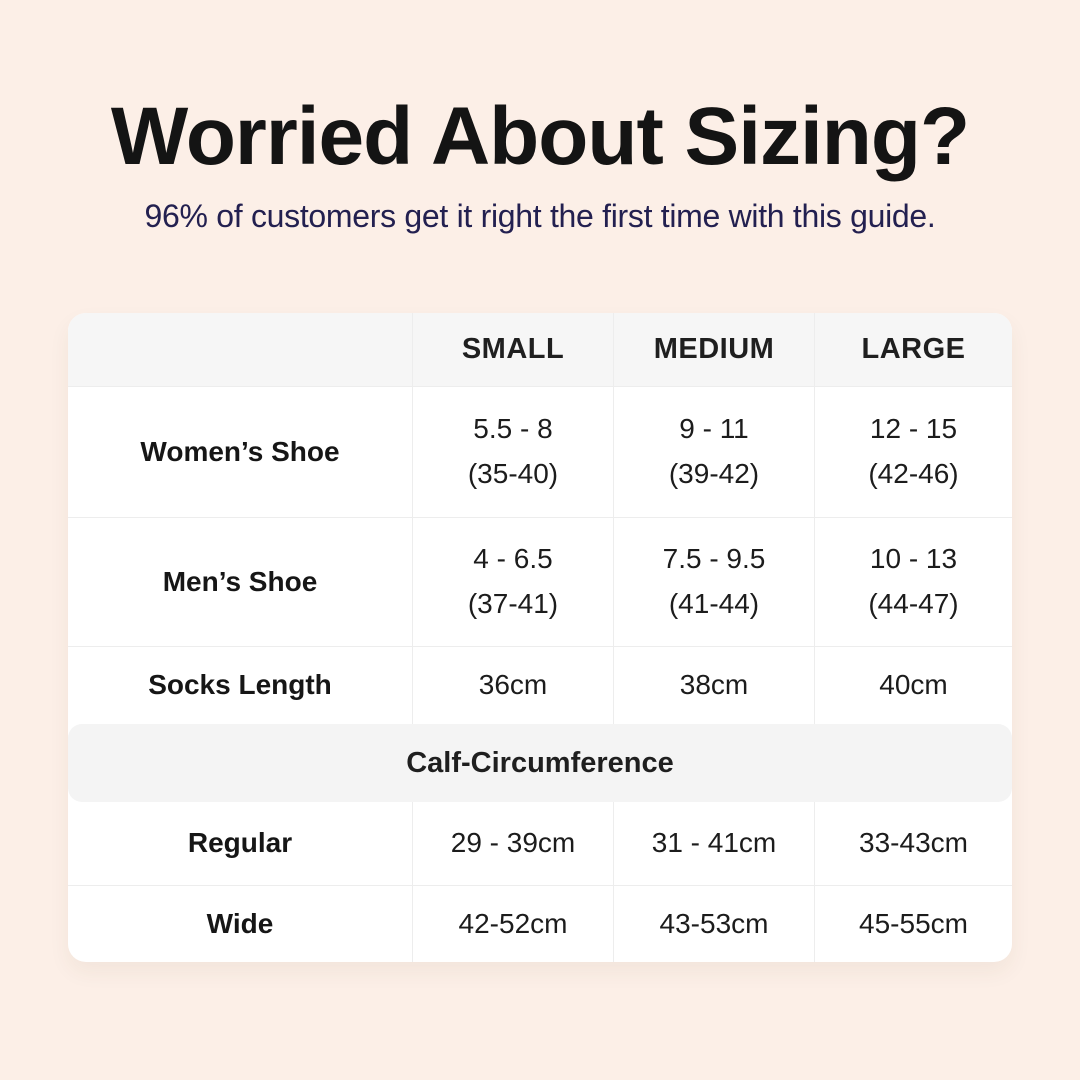 The height and width of the screenshot is (1080, 1080). I want to click on size-value-line: 45-55cm, so click(913, 923).